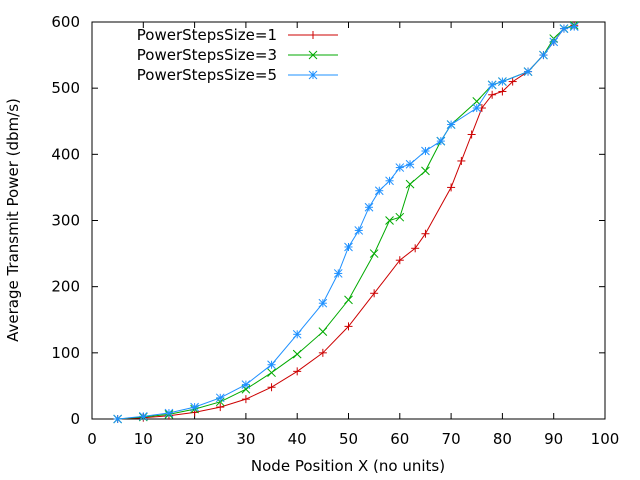 The height and width of the screenshot is (480, 640). I want to click on x-tick-label: 100, so click(605, 439).